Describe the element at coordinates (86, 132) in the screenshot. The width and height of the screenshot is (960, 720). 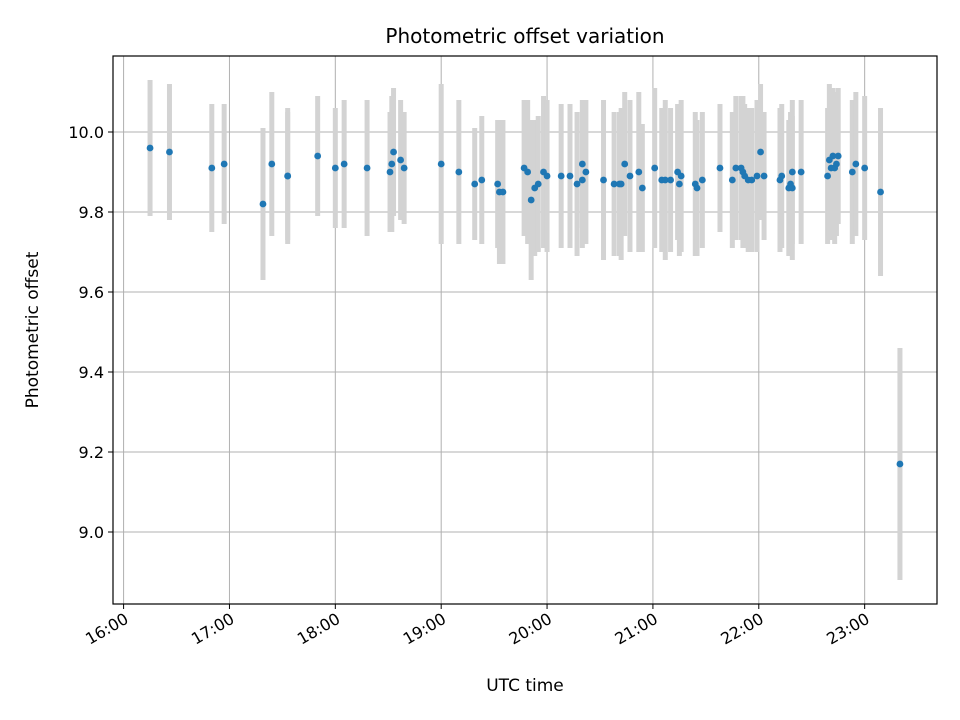
I see `y-tick-label: 10.0` at that location.